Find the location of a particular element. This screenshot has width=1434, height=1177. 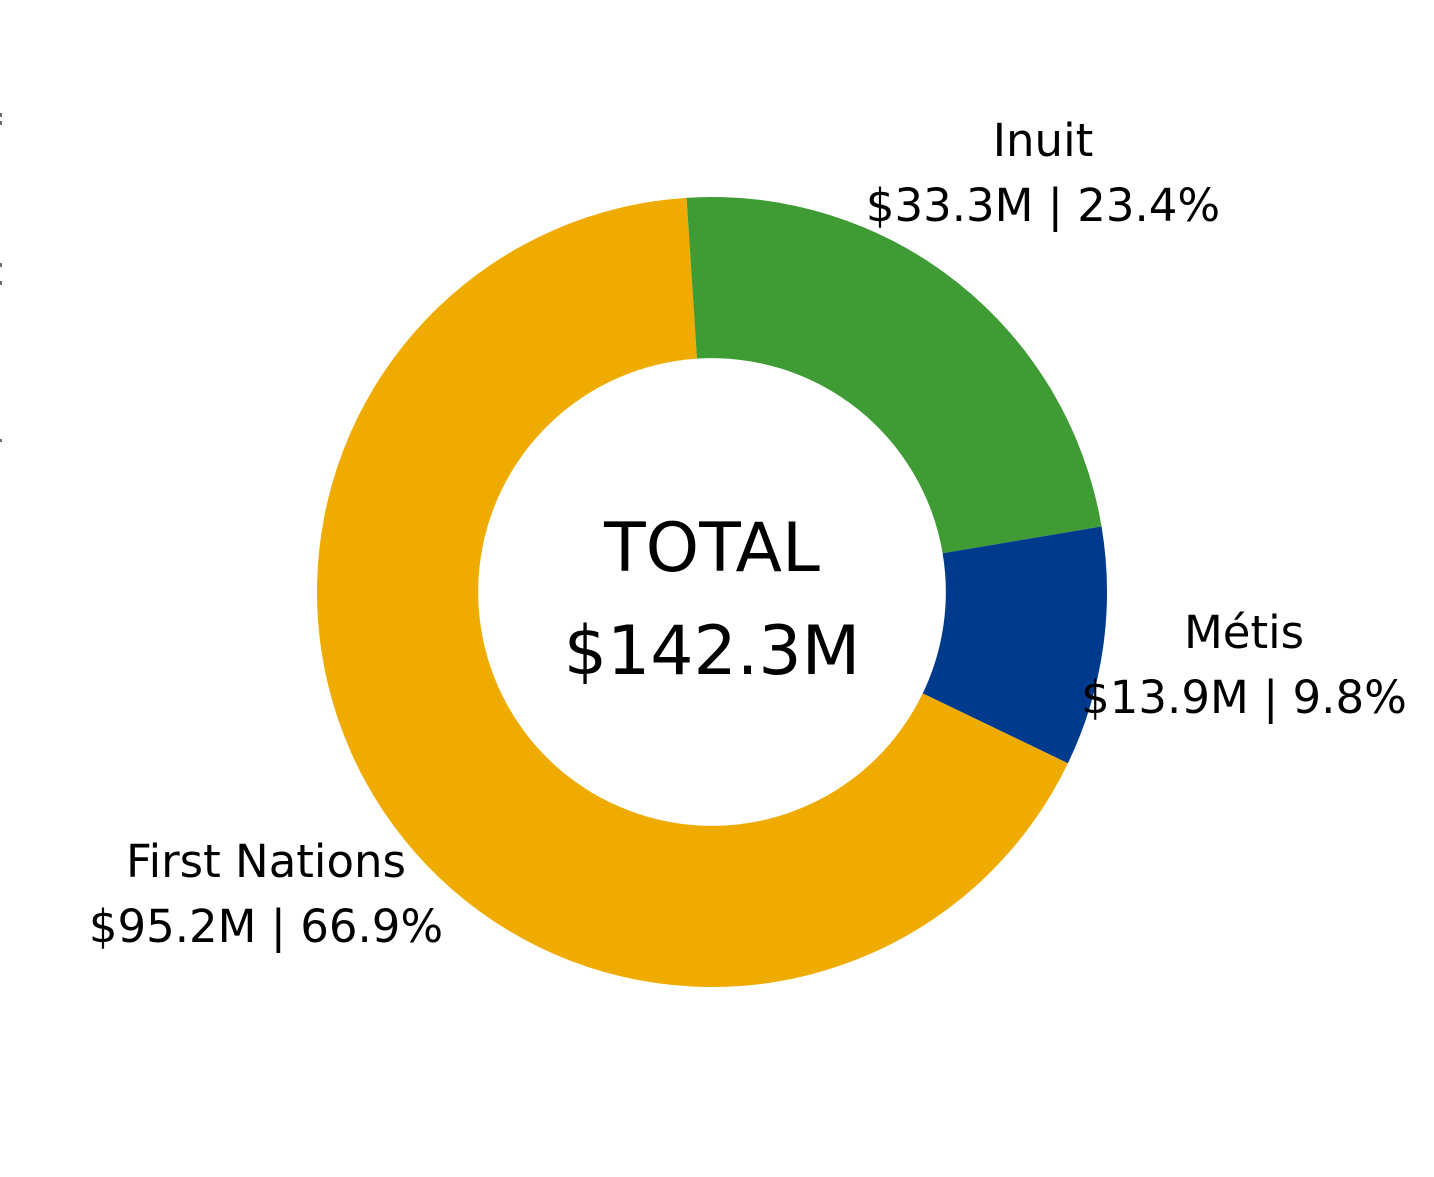

donut-segment-metis is located at coordinates (1014, 645).